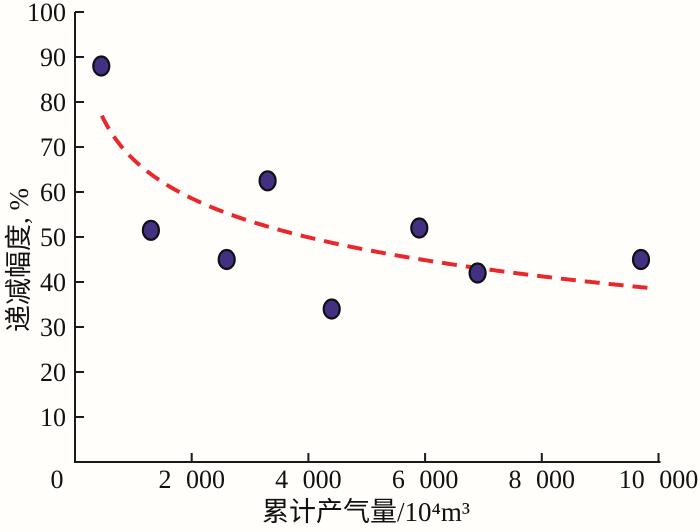  What do you see at coordinates (366, 512) in the screenshot?
I see `x-axis-title: 累计产气量/10⁴m³` at bounding box center [366, 512].